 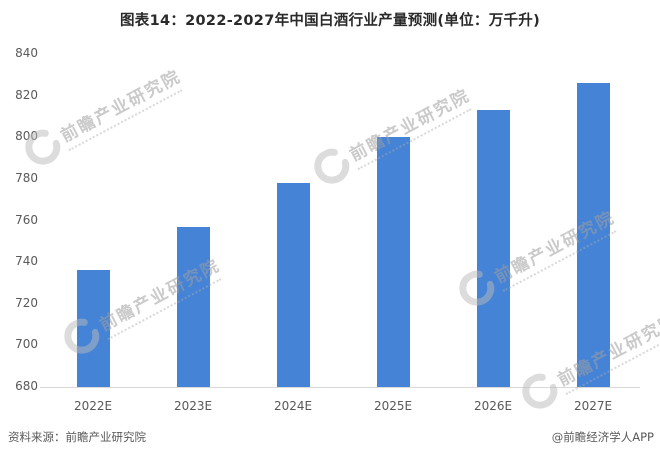 What do you see at coordinates (77, 437) in the screenshot?
I see `source-note: 资料来源：前瞻产业研究院` at bounding box center [77, 437].